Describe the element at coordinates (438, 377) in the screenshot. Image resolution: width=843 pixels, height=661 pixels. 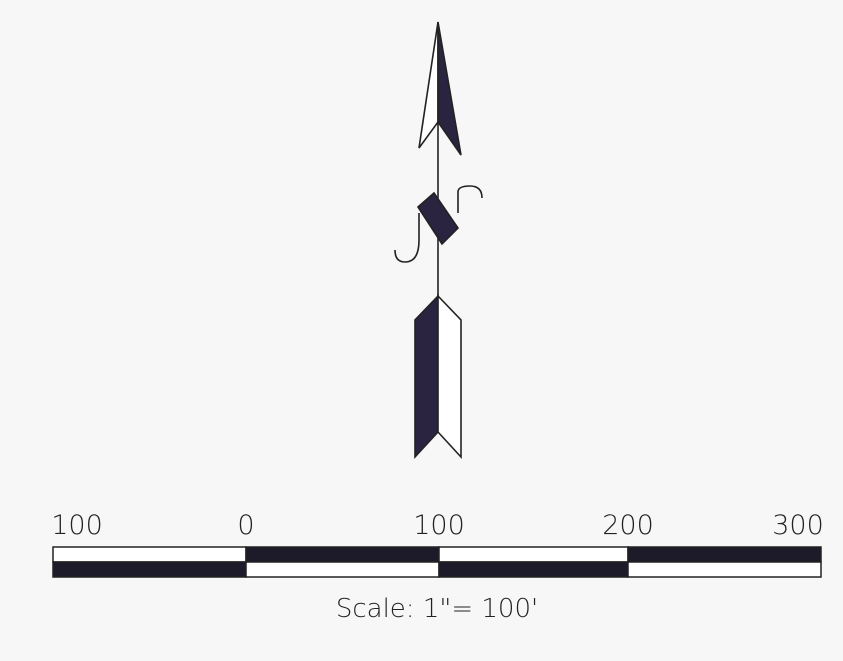
I see `north-arrow-tail-icon` at that location.